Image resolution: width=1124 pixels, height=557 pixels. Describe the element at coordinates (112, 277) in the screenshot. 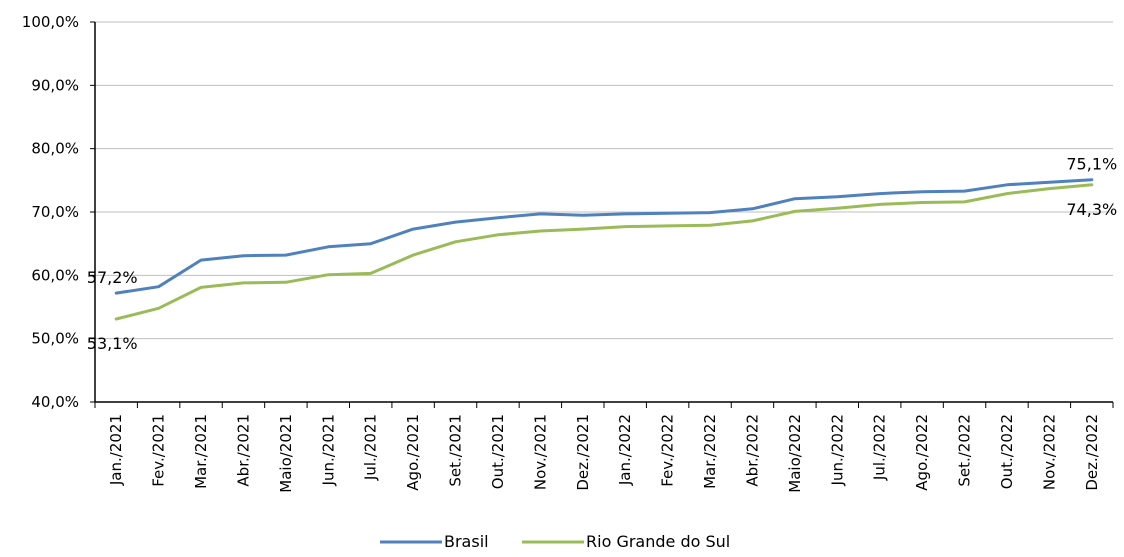

I see `data-label: 57,2%` at that location.